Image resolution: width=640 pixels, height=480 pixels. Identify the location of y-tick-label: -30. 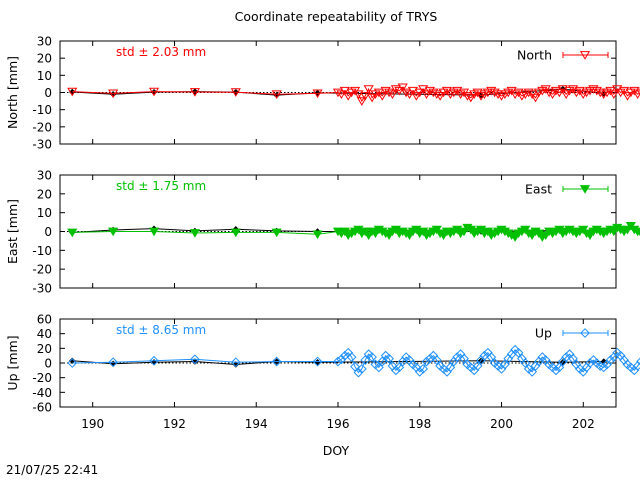
(42, 145).